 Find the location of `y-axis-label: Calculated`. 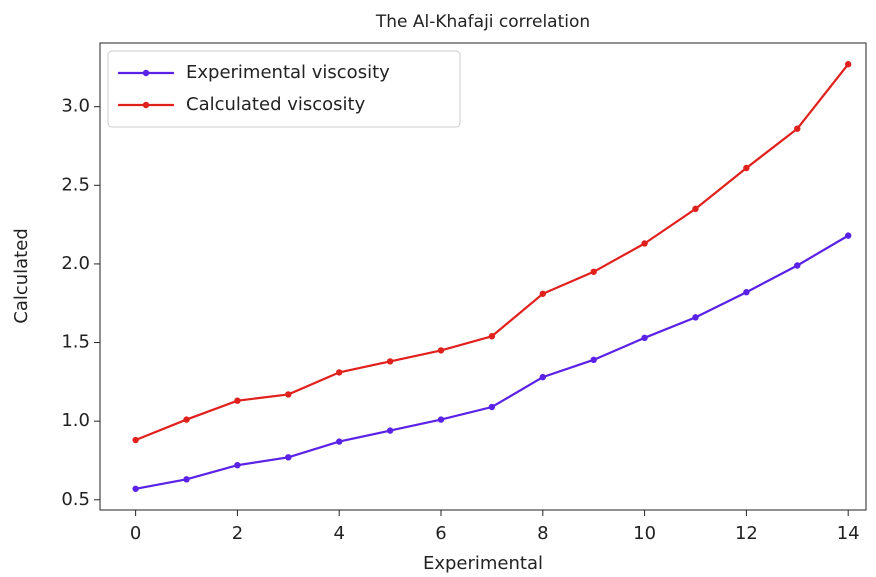

y-axis-label: Calculated is located at coordinates (21, 276).